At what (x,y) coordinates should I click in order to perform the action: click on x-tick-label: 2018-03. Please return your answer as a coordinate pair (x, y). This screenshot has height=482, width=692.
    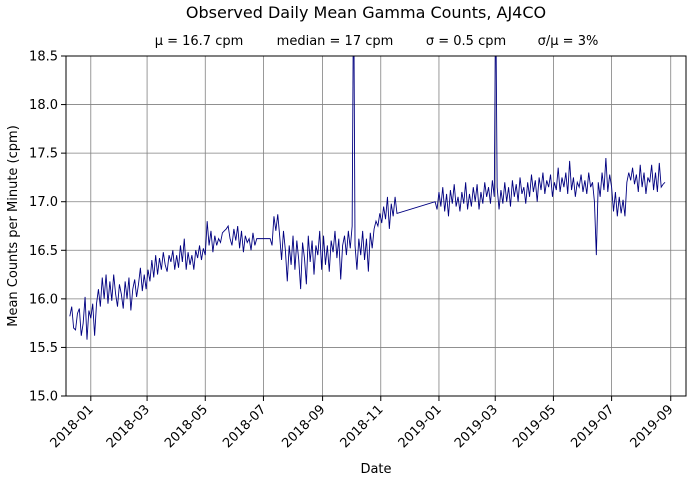
    Looking at the image, I should click on (128, 426).